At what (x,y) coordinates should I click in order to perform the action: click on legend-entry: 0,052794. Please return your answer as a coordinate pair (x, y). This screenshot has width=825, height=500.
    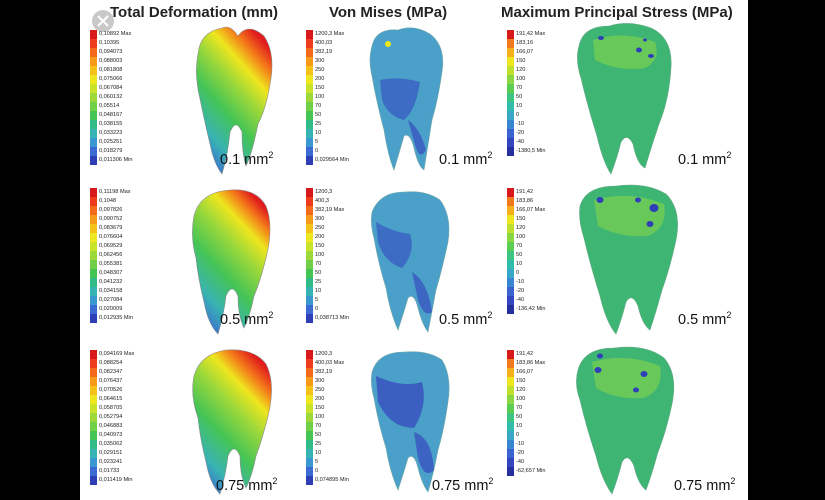
    Looking at the image, I should click on (106, 417).